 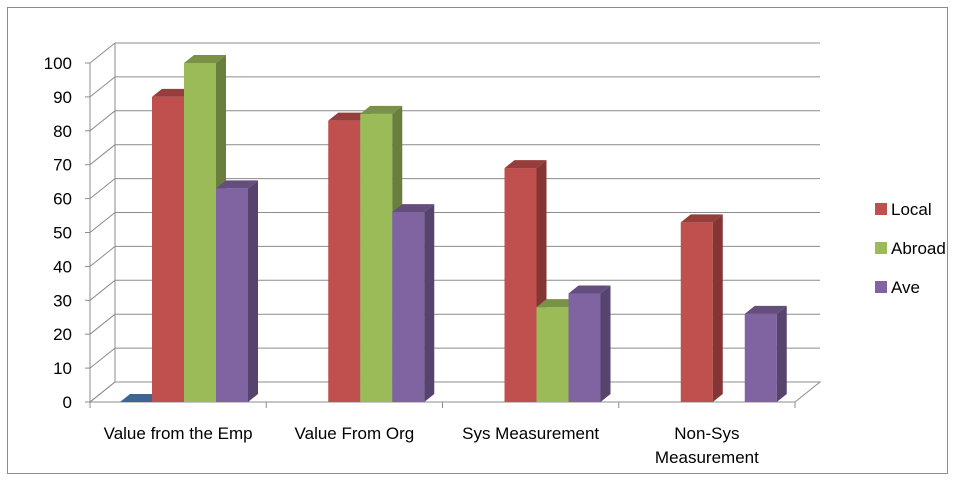 What do you see at coordinates (530, 433) in the screenshot?
I see `x-category-label: Sys Measurement` at bounding box center [530, 433].